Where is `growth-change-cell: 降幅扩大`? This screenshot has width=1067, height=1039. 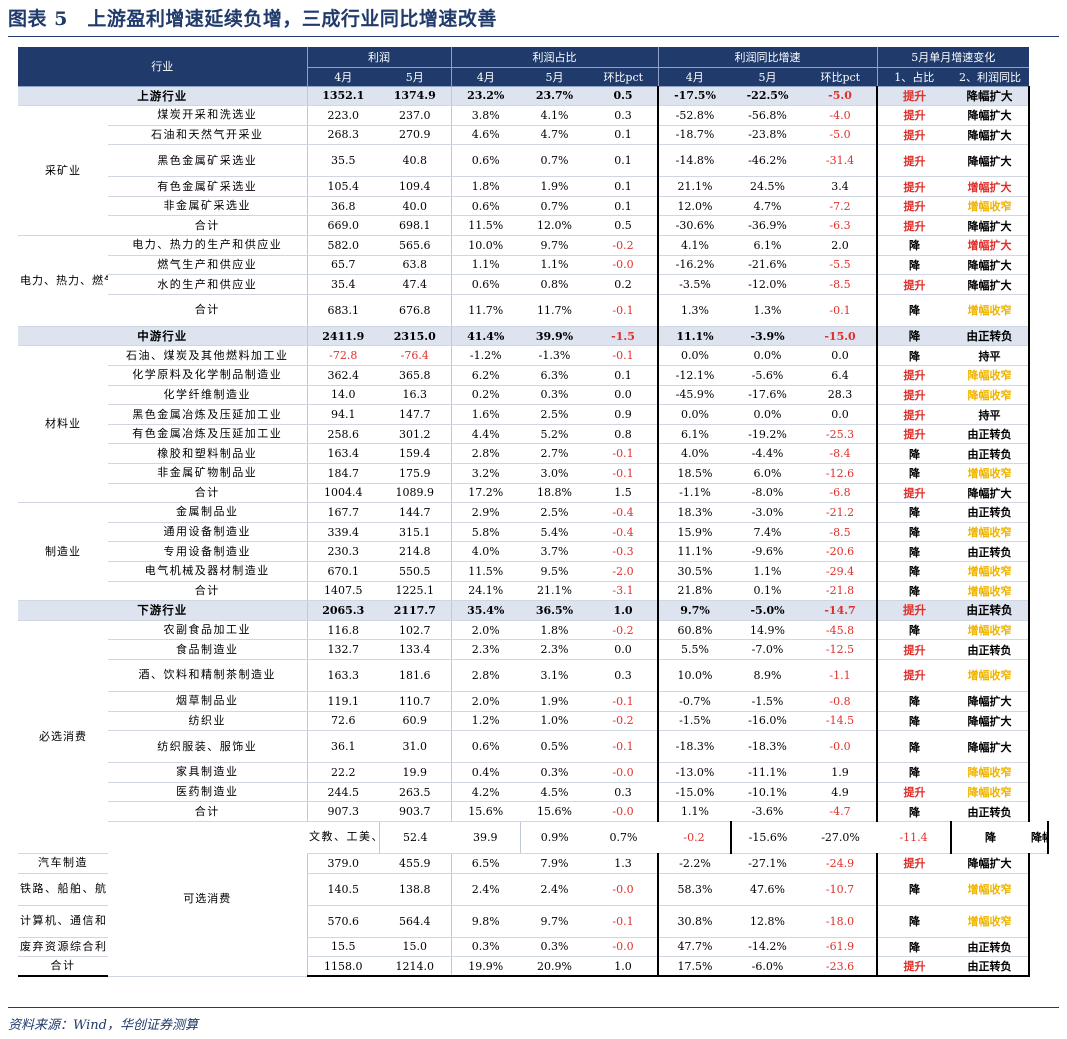 growth-change-cell: 降幅扩大 is located at coordinates (991, 115).